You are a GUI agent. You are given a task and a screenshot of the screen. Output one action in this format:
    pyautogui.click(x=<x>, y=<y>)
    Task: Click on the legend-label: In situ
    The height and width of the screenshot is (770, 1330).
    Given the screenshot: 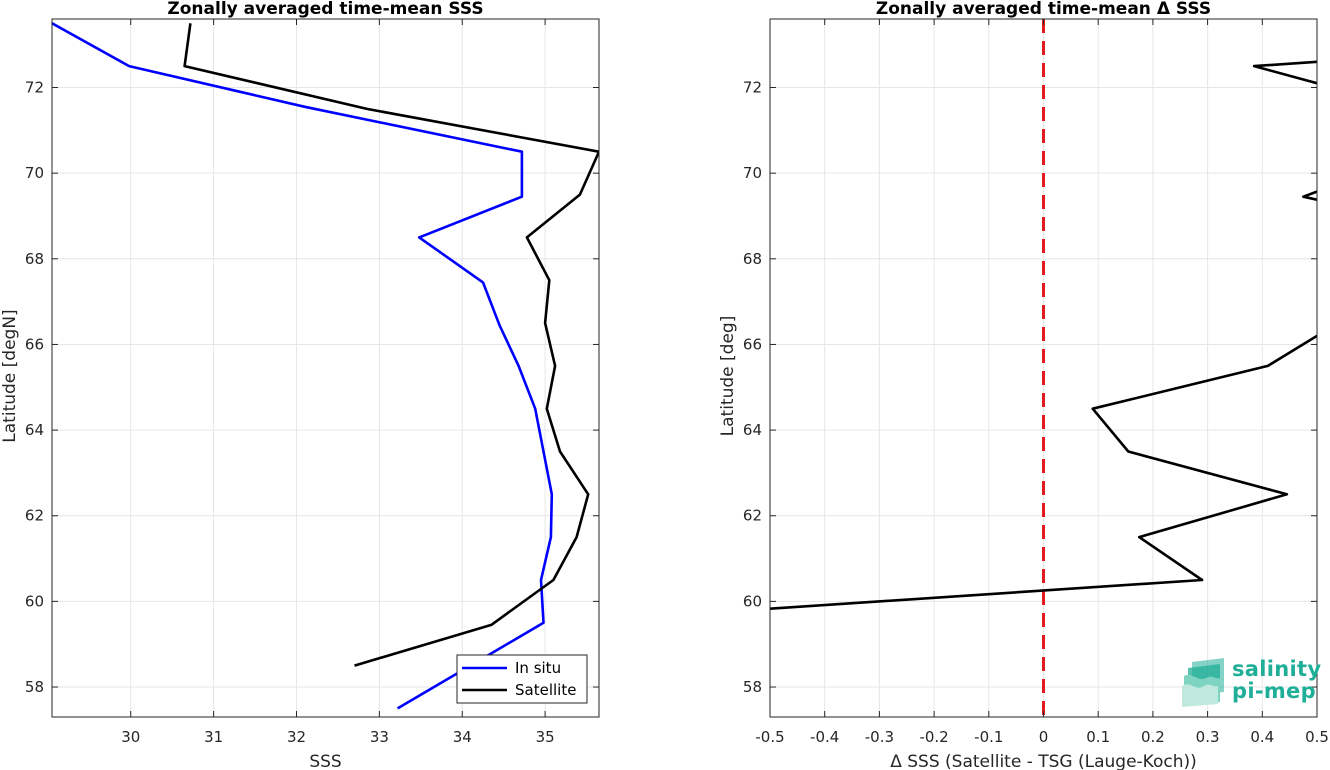 What is the action you would take?
    pyautogui.click(x=538, y=668)
    